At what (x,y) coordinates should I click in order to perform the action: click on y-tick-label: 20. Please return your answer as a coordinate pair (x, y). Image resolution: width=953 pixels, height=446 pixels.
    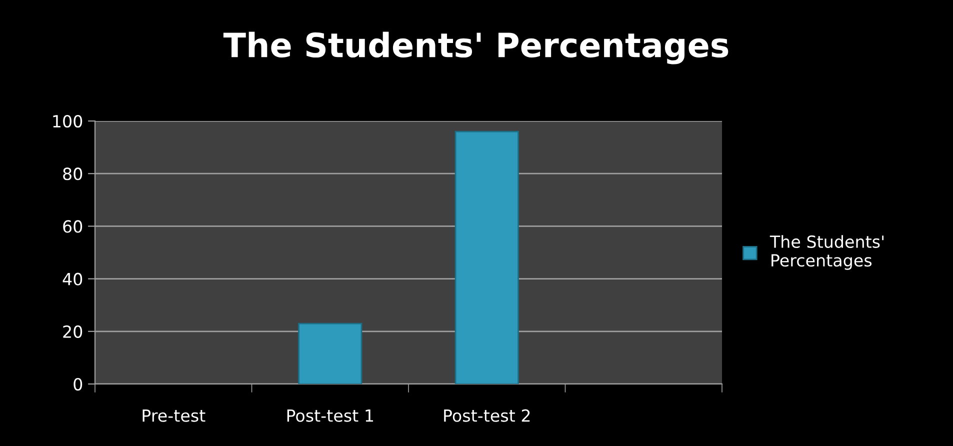
    Looking at the image, I should click on (72, 331).